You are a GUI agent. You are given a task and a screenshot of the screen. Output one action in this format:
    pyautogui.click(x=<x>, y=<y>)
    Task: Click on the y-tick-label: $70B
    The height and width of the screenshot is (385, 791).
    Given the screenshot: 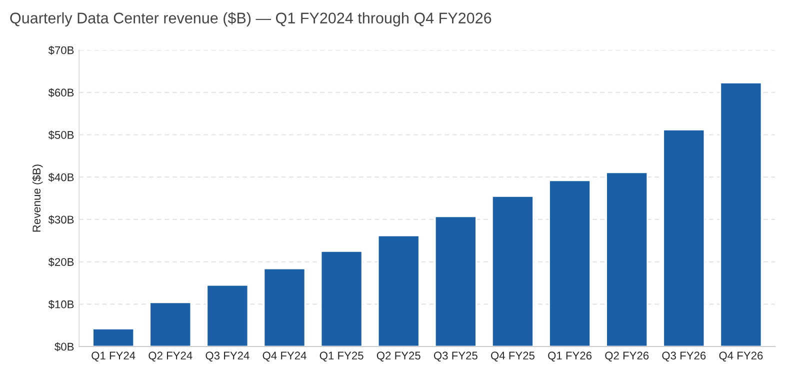 What is the action you would take?
    pyautogui.click(x=61, y=50)
    